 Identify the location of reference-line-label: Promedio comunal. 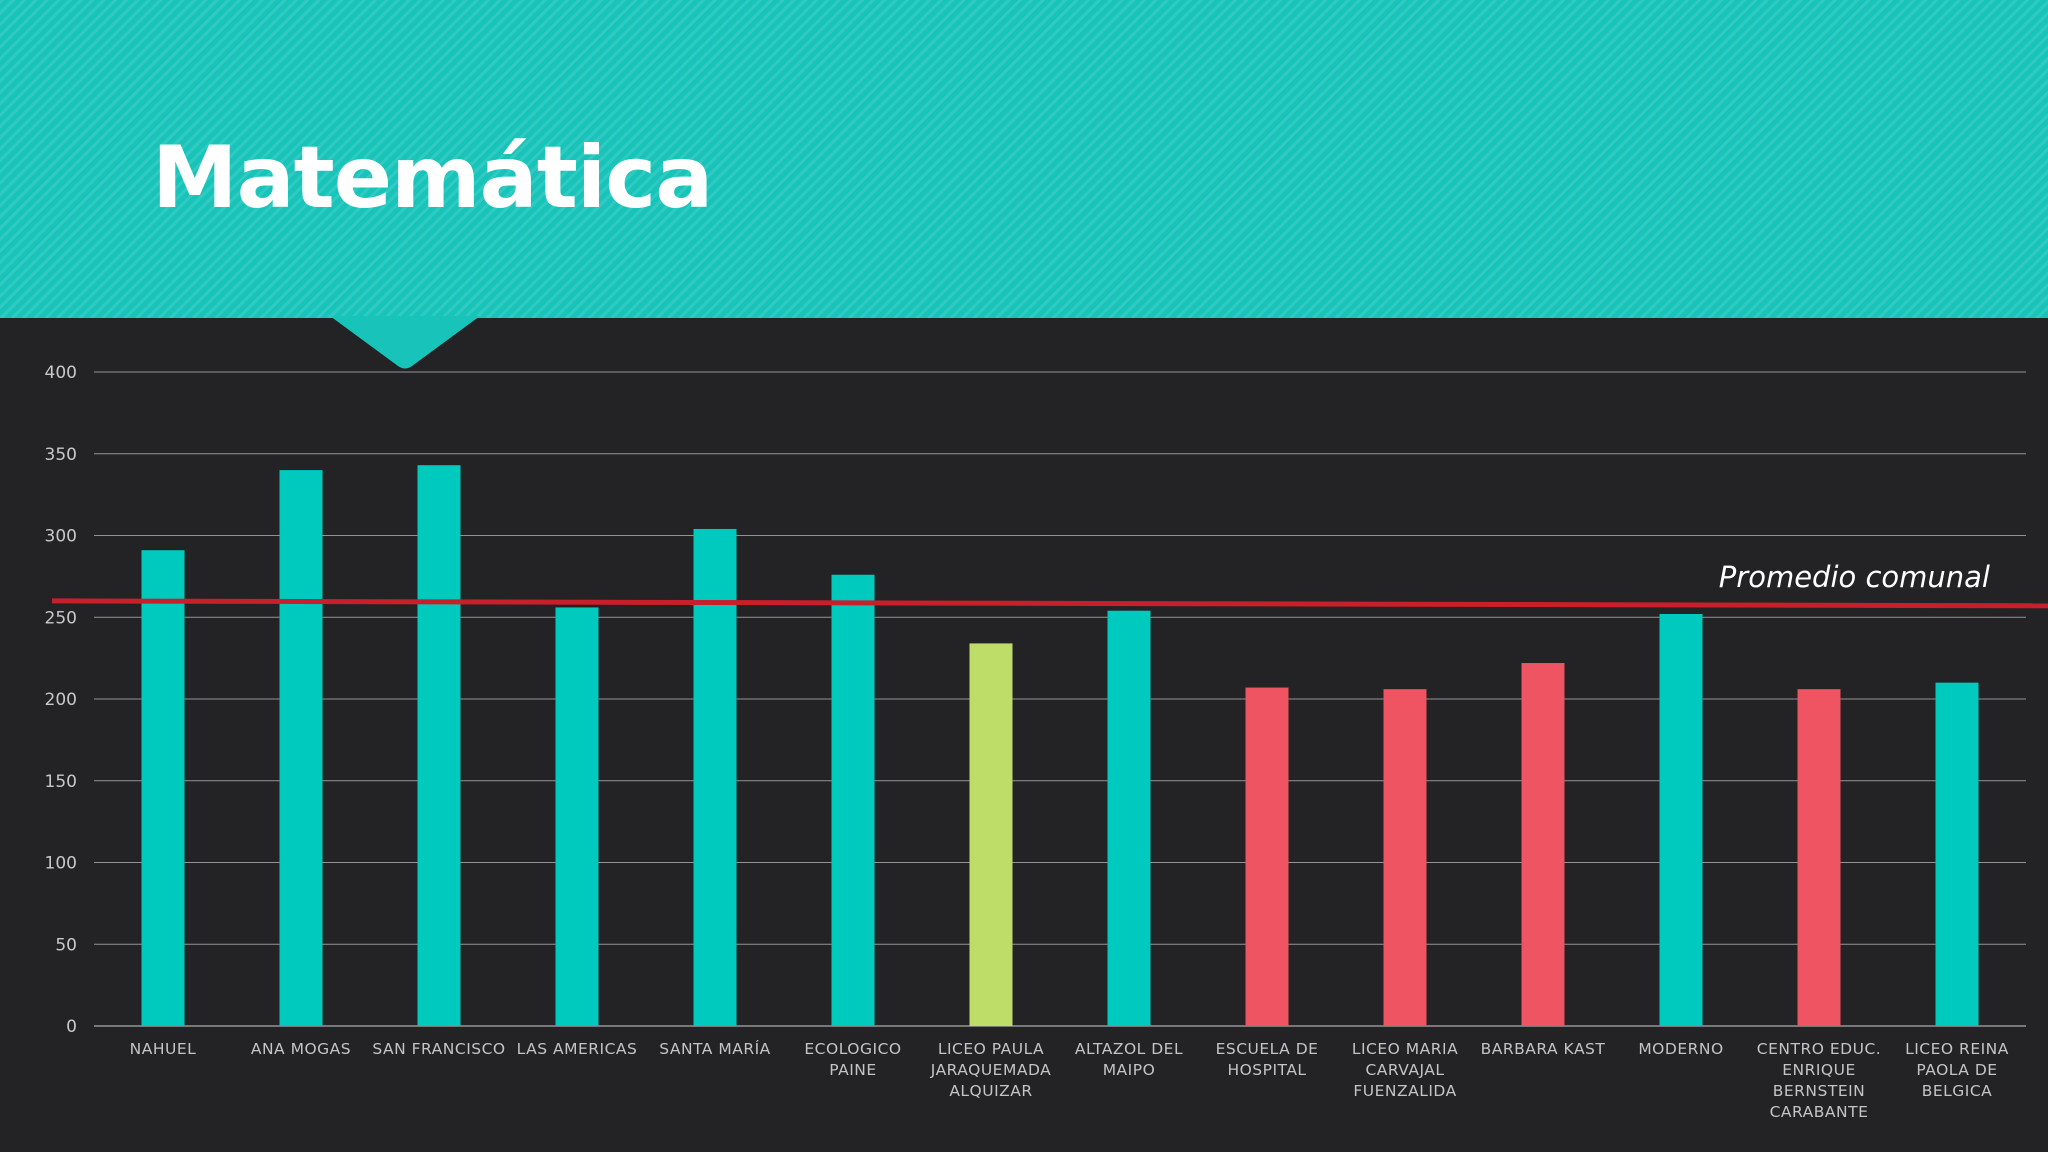
(1854, 577).